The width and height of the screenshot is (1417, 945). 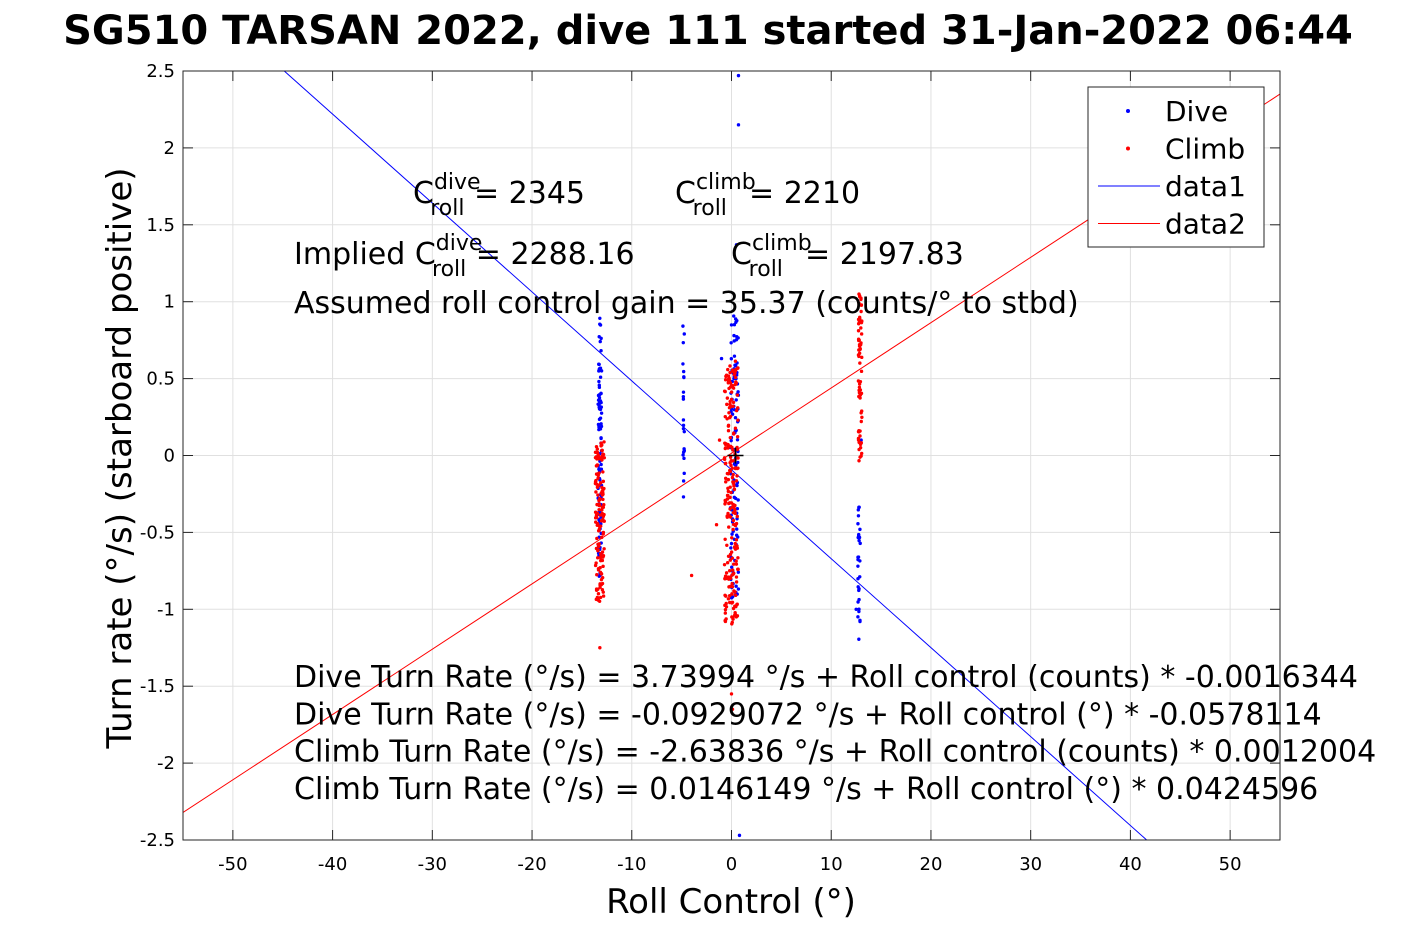 I want to click on legend-marker-climb, so click(x=1128, y=148).